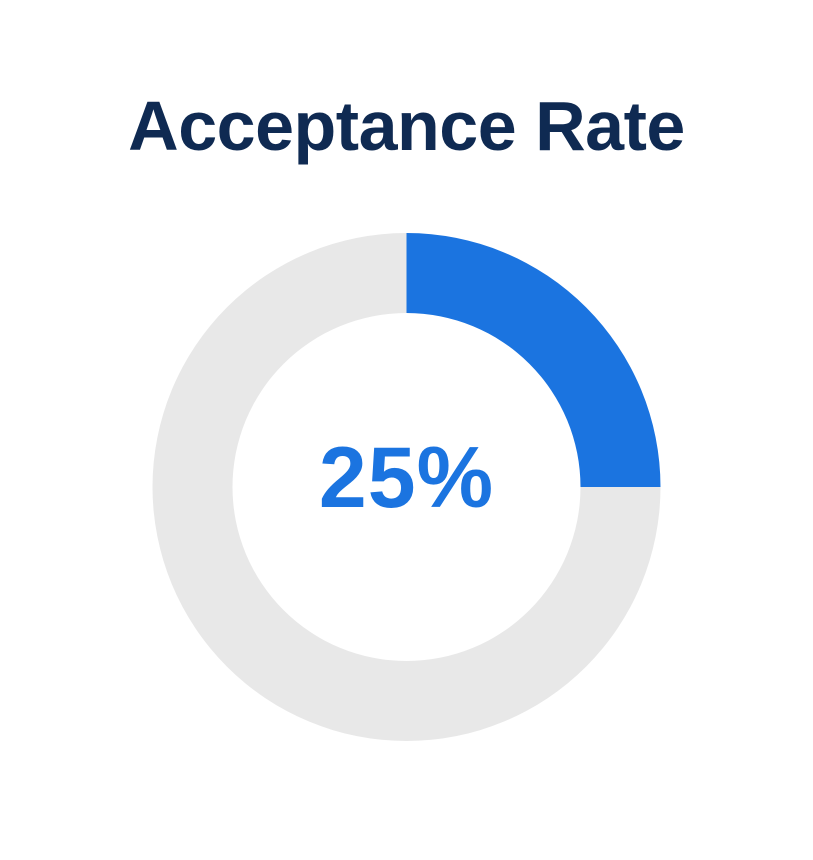  I want to click on center-percentage-label: 25%, so click(406, 478).